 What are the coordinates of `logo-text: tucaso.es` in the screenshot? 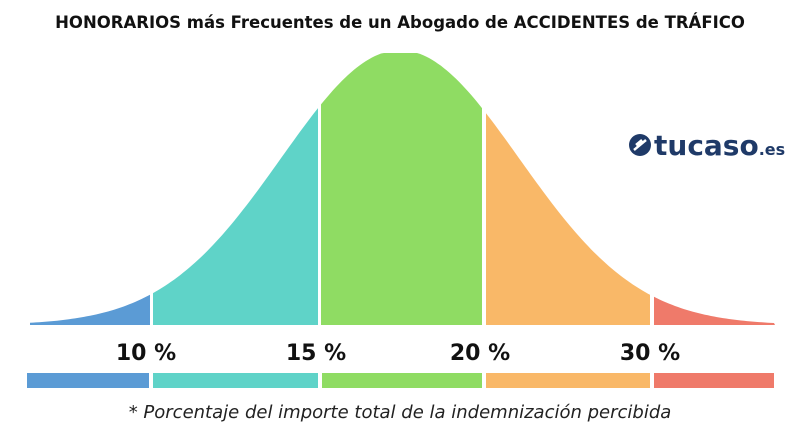 It's located at (719, 145).